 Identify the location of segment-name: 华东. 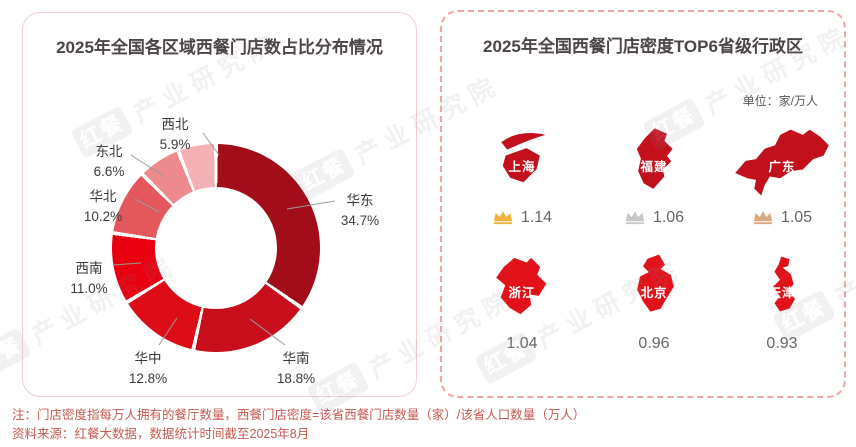
(360, 200).